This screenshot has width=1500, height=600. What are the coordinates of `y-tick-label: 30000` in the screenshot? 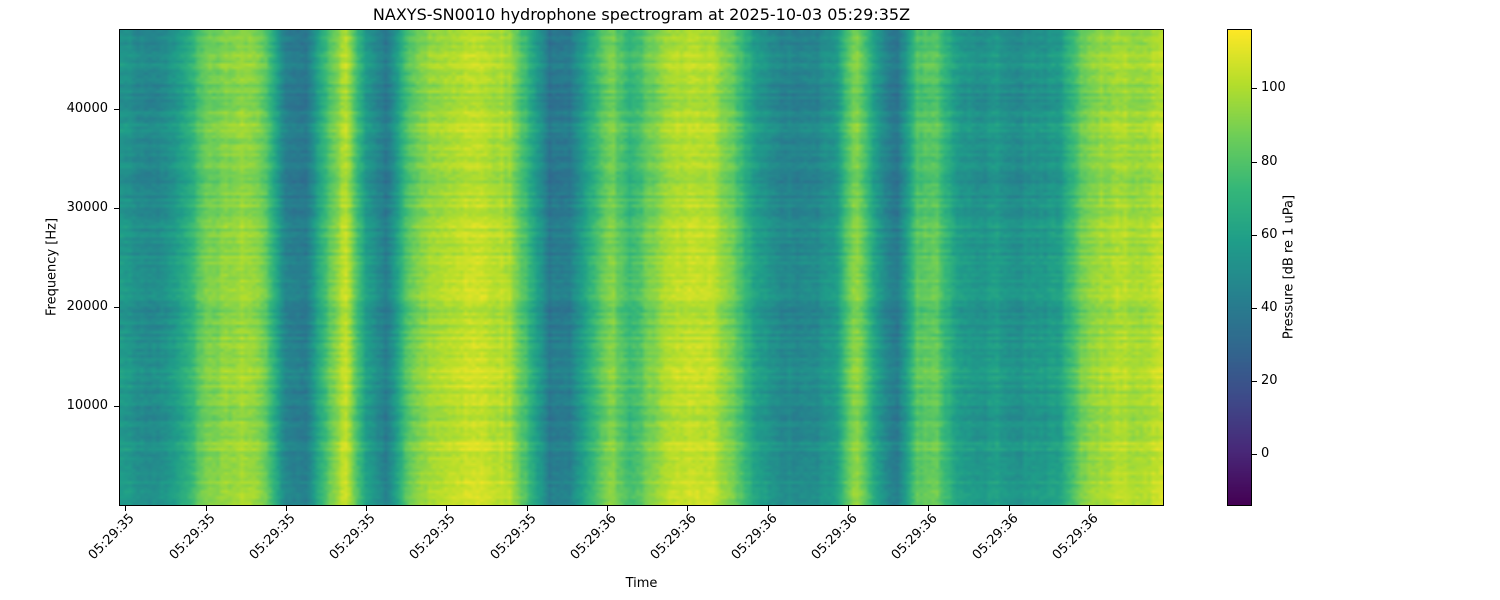 It's located at (87, 207).